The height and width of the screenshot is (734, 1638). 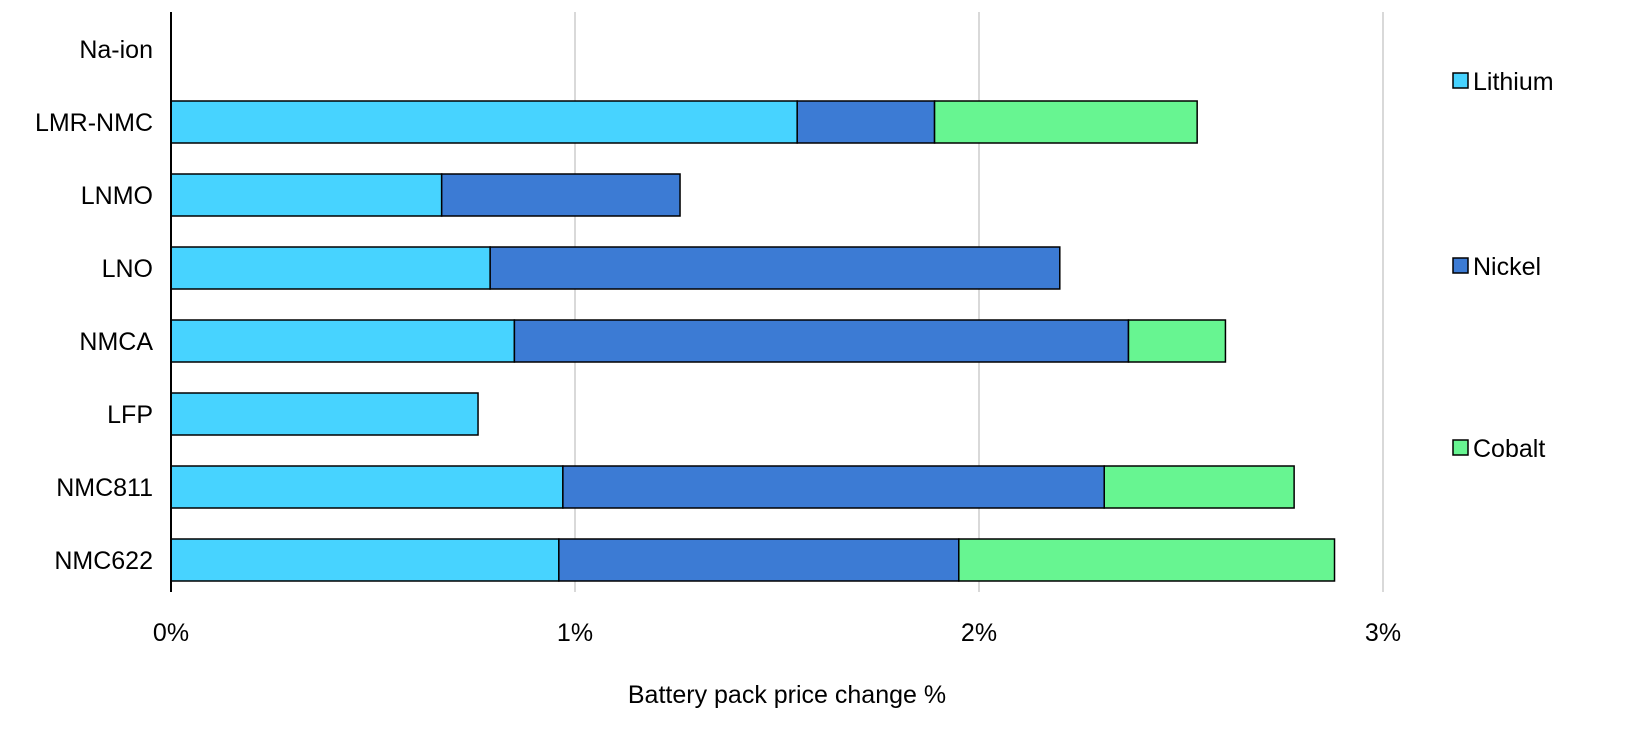 I want to click on x-tick-label: 3%, so click(x=1383, y=633).